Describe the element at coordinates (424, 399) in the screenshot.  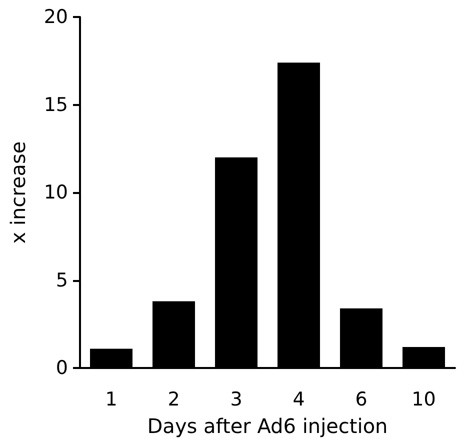
I see `x-tick-label: 10` at that location.